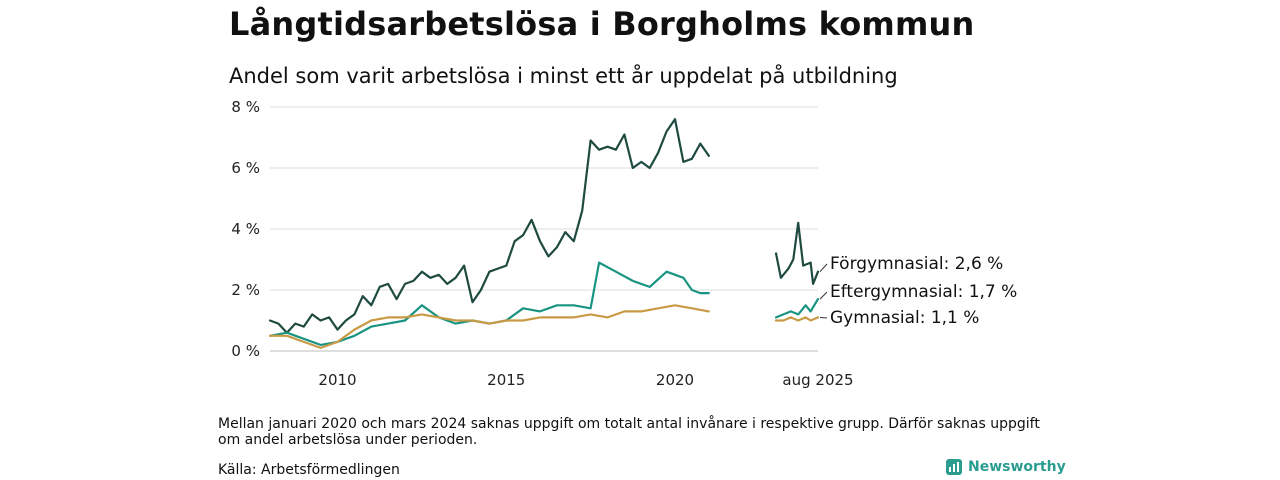  I want to click on x-tick-label: aug 2025, so click(817, 380).